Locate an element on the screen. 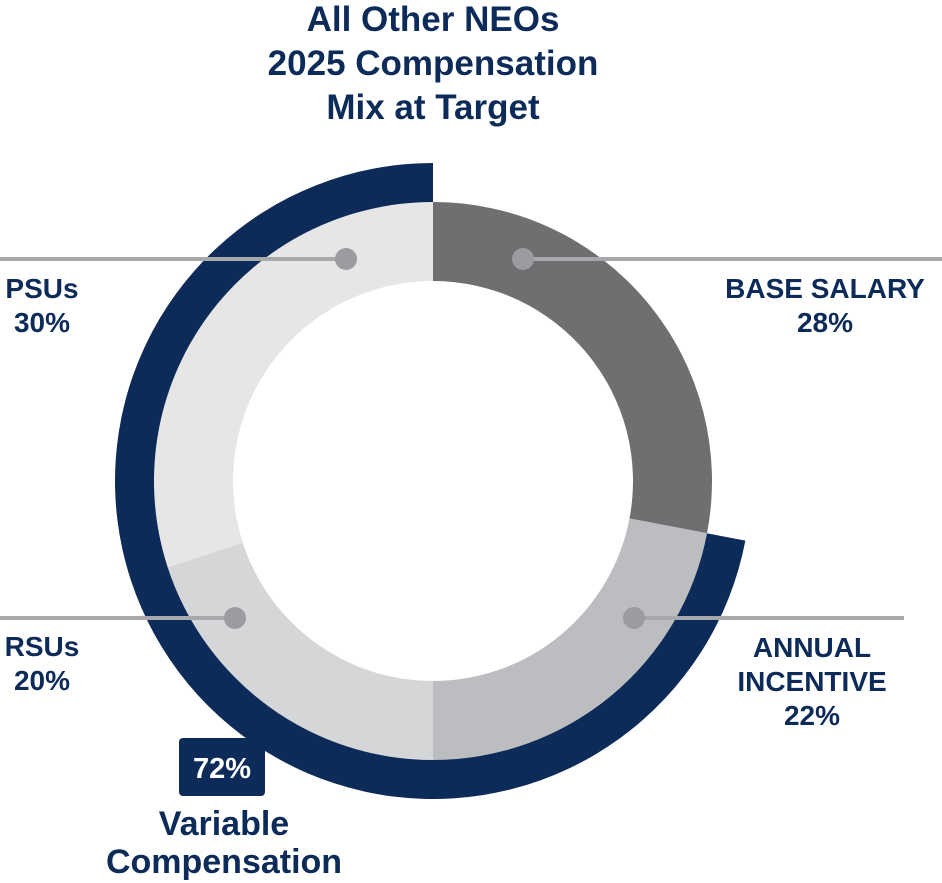 The height and width of the screenshot is (883, 942). variable-compensation-value: 72% is located at coordinates (222, 769).